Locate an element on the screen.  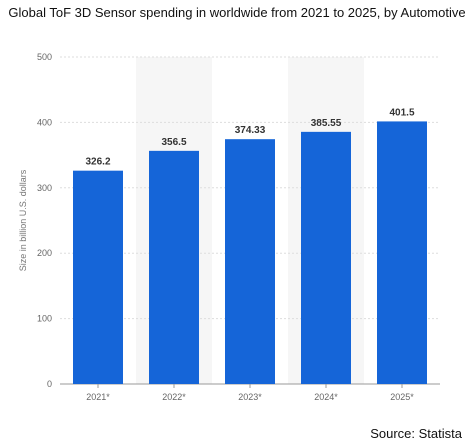
data-label: 401.5 is located at coordinates (401, 112).